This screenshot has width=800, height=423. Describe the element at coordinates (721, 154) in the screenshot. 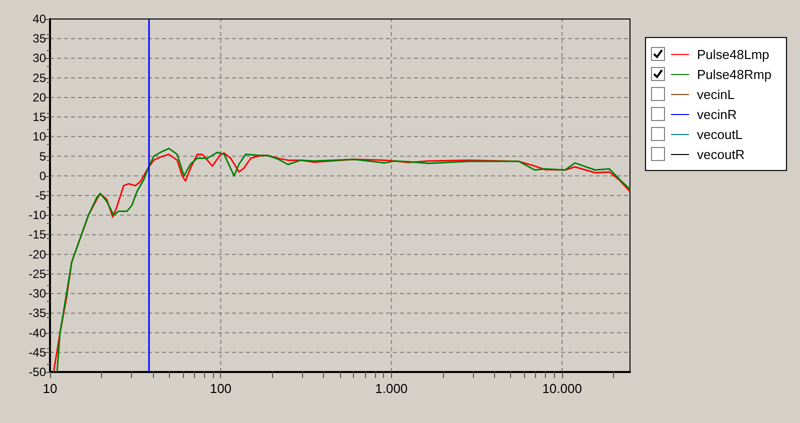

I see `legend-label: vecoutR` at that location.